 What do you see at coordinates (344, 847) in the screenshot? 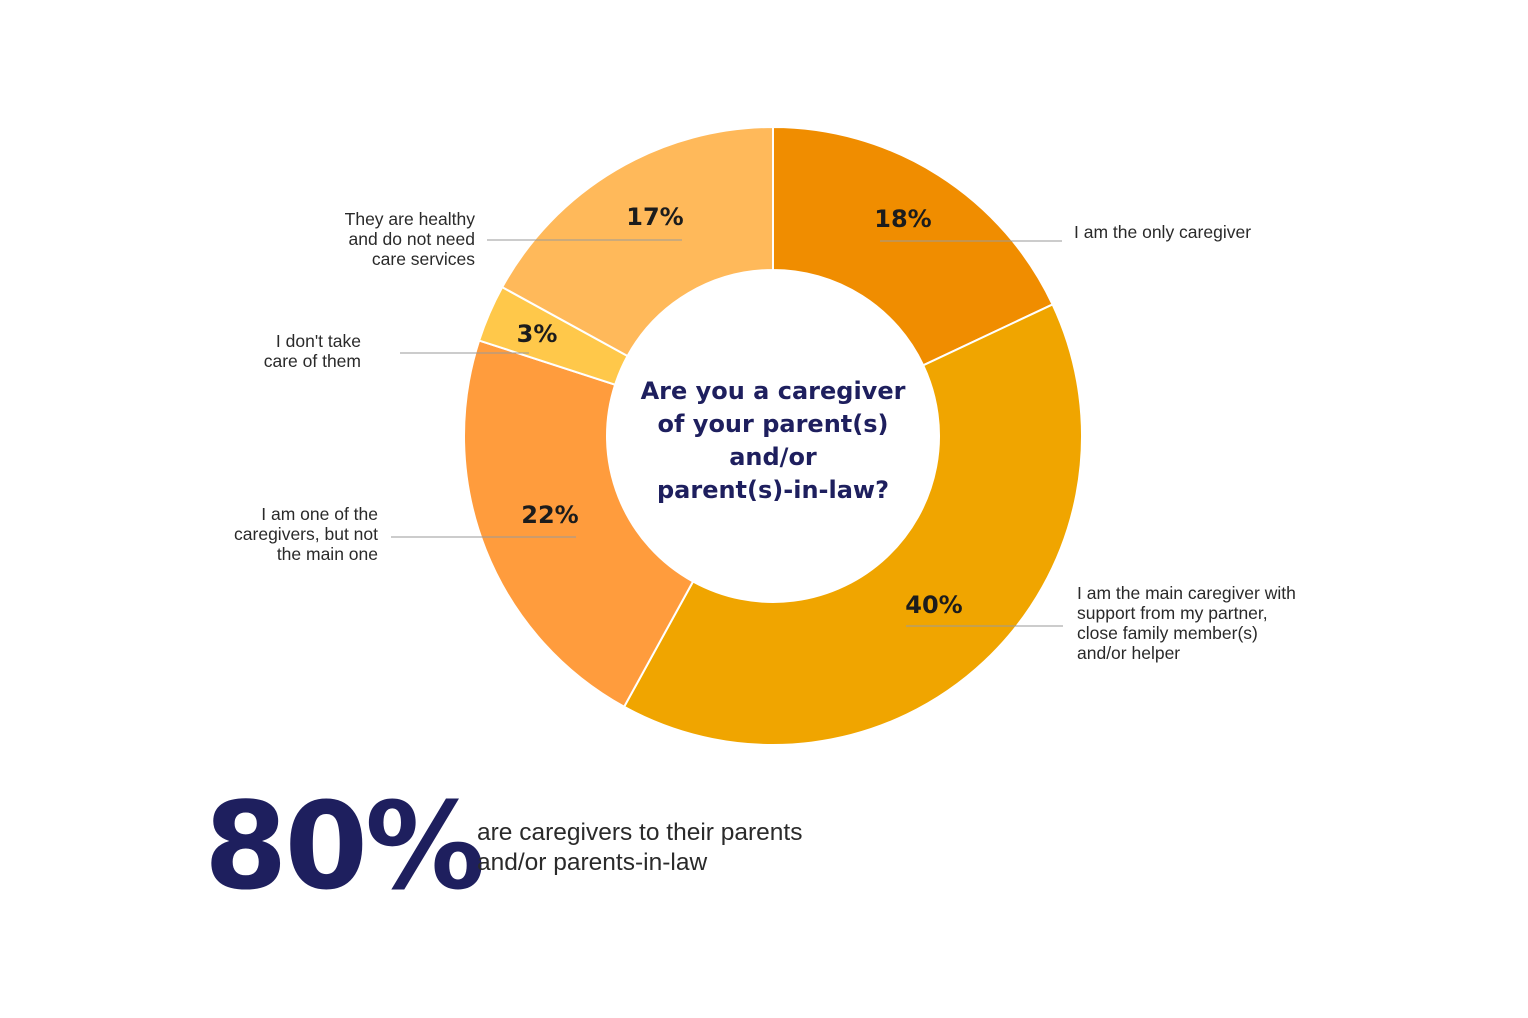
I see `stat-value: 80%` at bounding box center [344, 847].